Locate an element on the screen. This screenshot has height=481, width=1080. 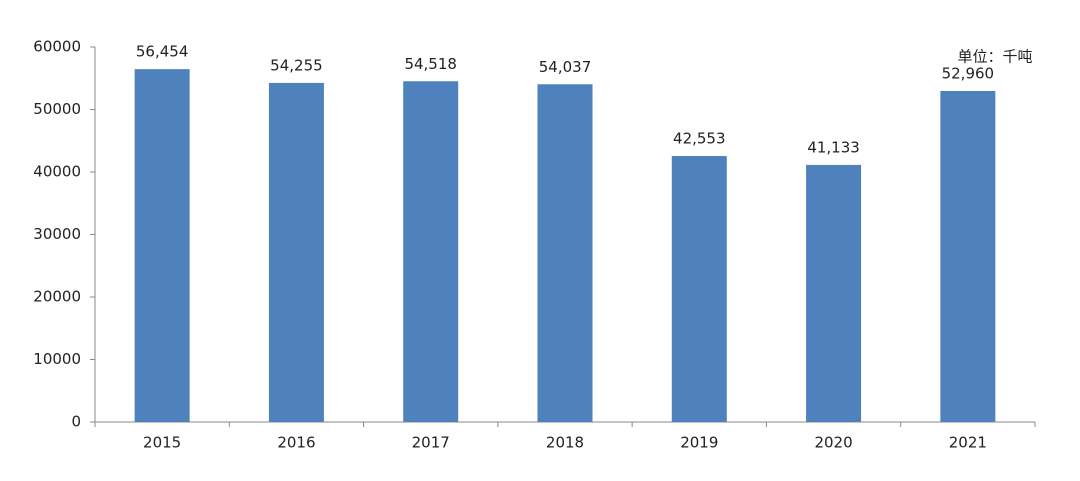
x-tick-label: 2021 is located at coordinates (968, 443).